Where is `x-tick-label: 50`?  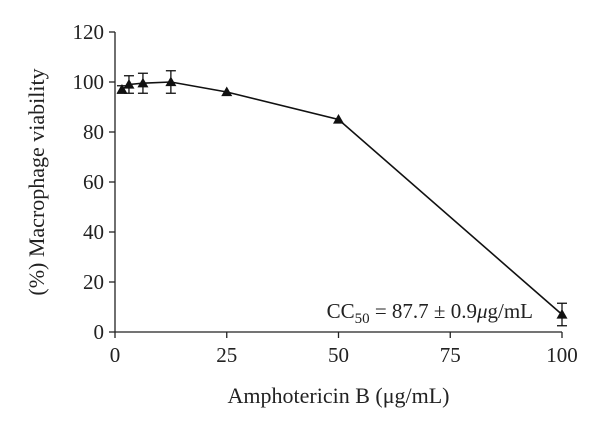 x-tick-label: 50 is located at coordinates (338, 355).